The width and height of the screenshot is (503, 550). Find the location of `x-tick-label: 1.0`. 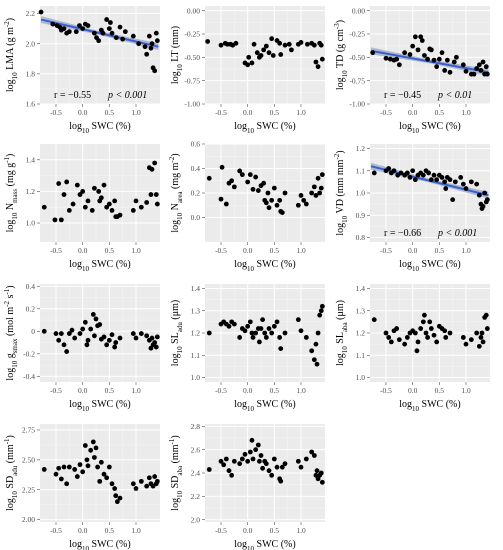

x-tick-label: 1.0 is located at coordinates (301, 112).